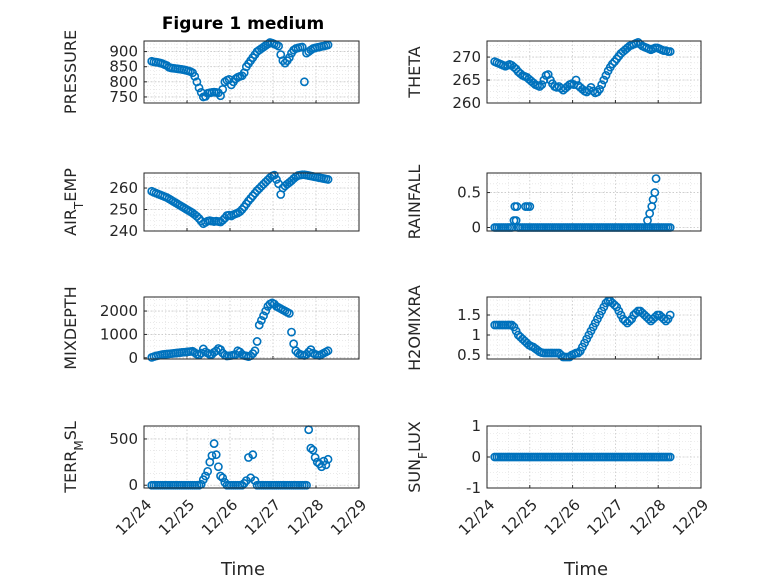  Describe the element at coordinates (123, 67) in the screenshot. I see `y-tick-label: 850` at that location.